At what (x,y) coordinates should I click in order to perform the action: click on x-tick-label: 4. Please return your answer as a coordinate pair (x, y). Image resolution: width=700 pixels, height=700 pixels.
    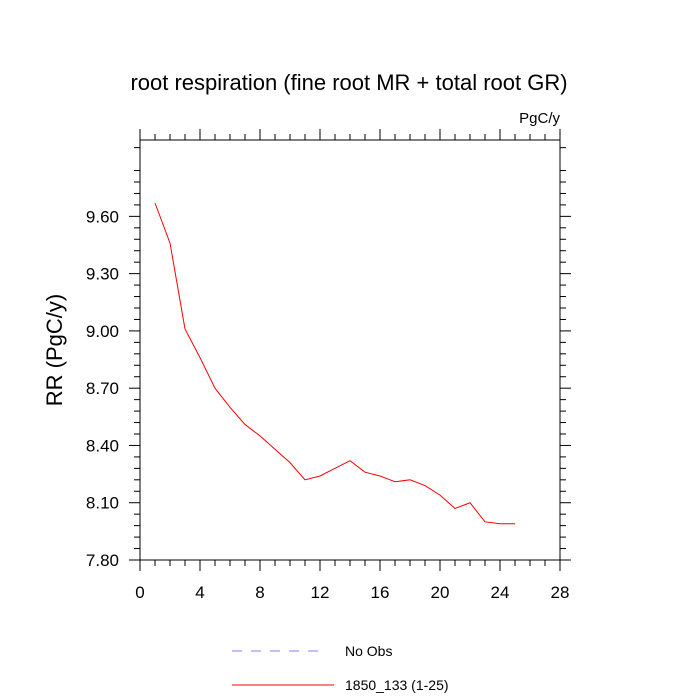
    Looking at the image, I should click on (199, 592).